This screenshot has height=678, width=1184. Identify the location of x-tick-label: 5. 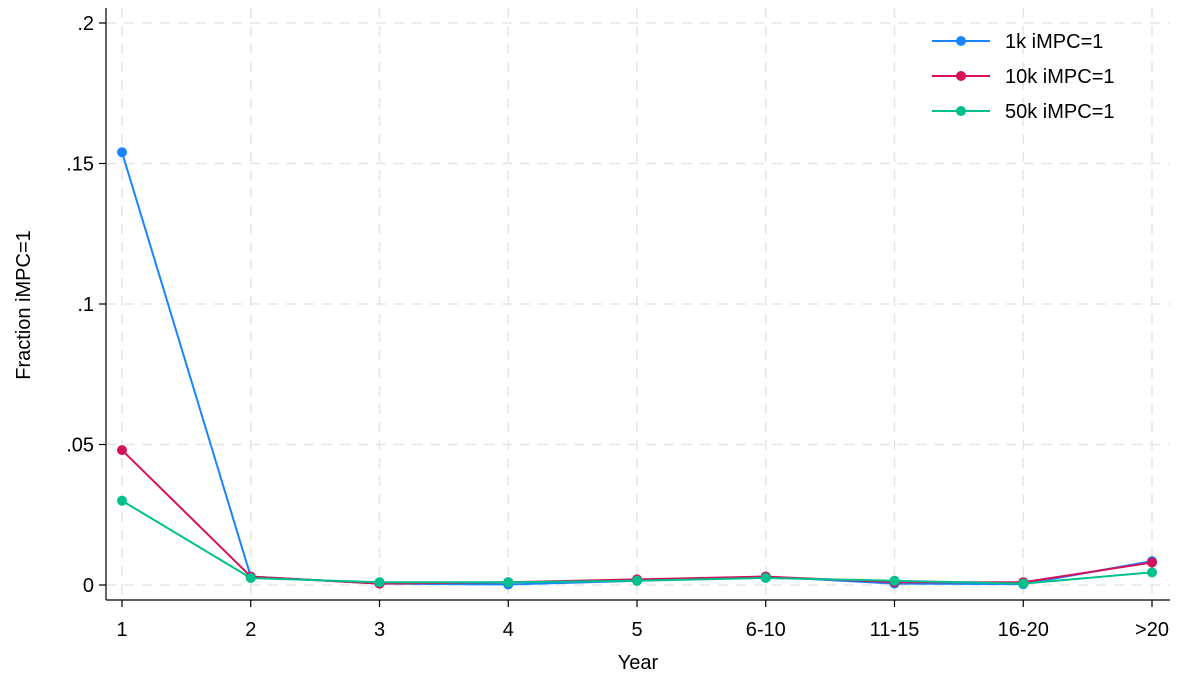
(636, 630).